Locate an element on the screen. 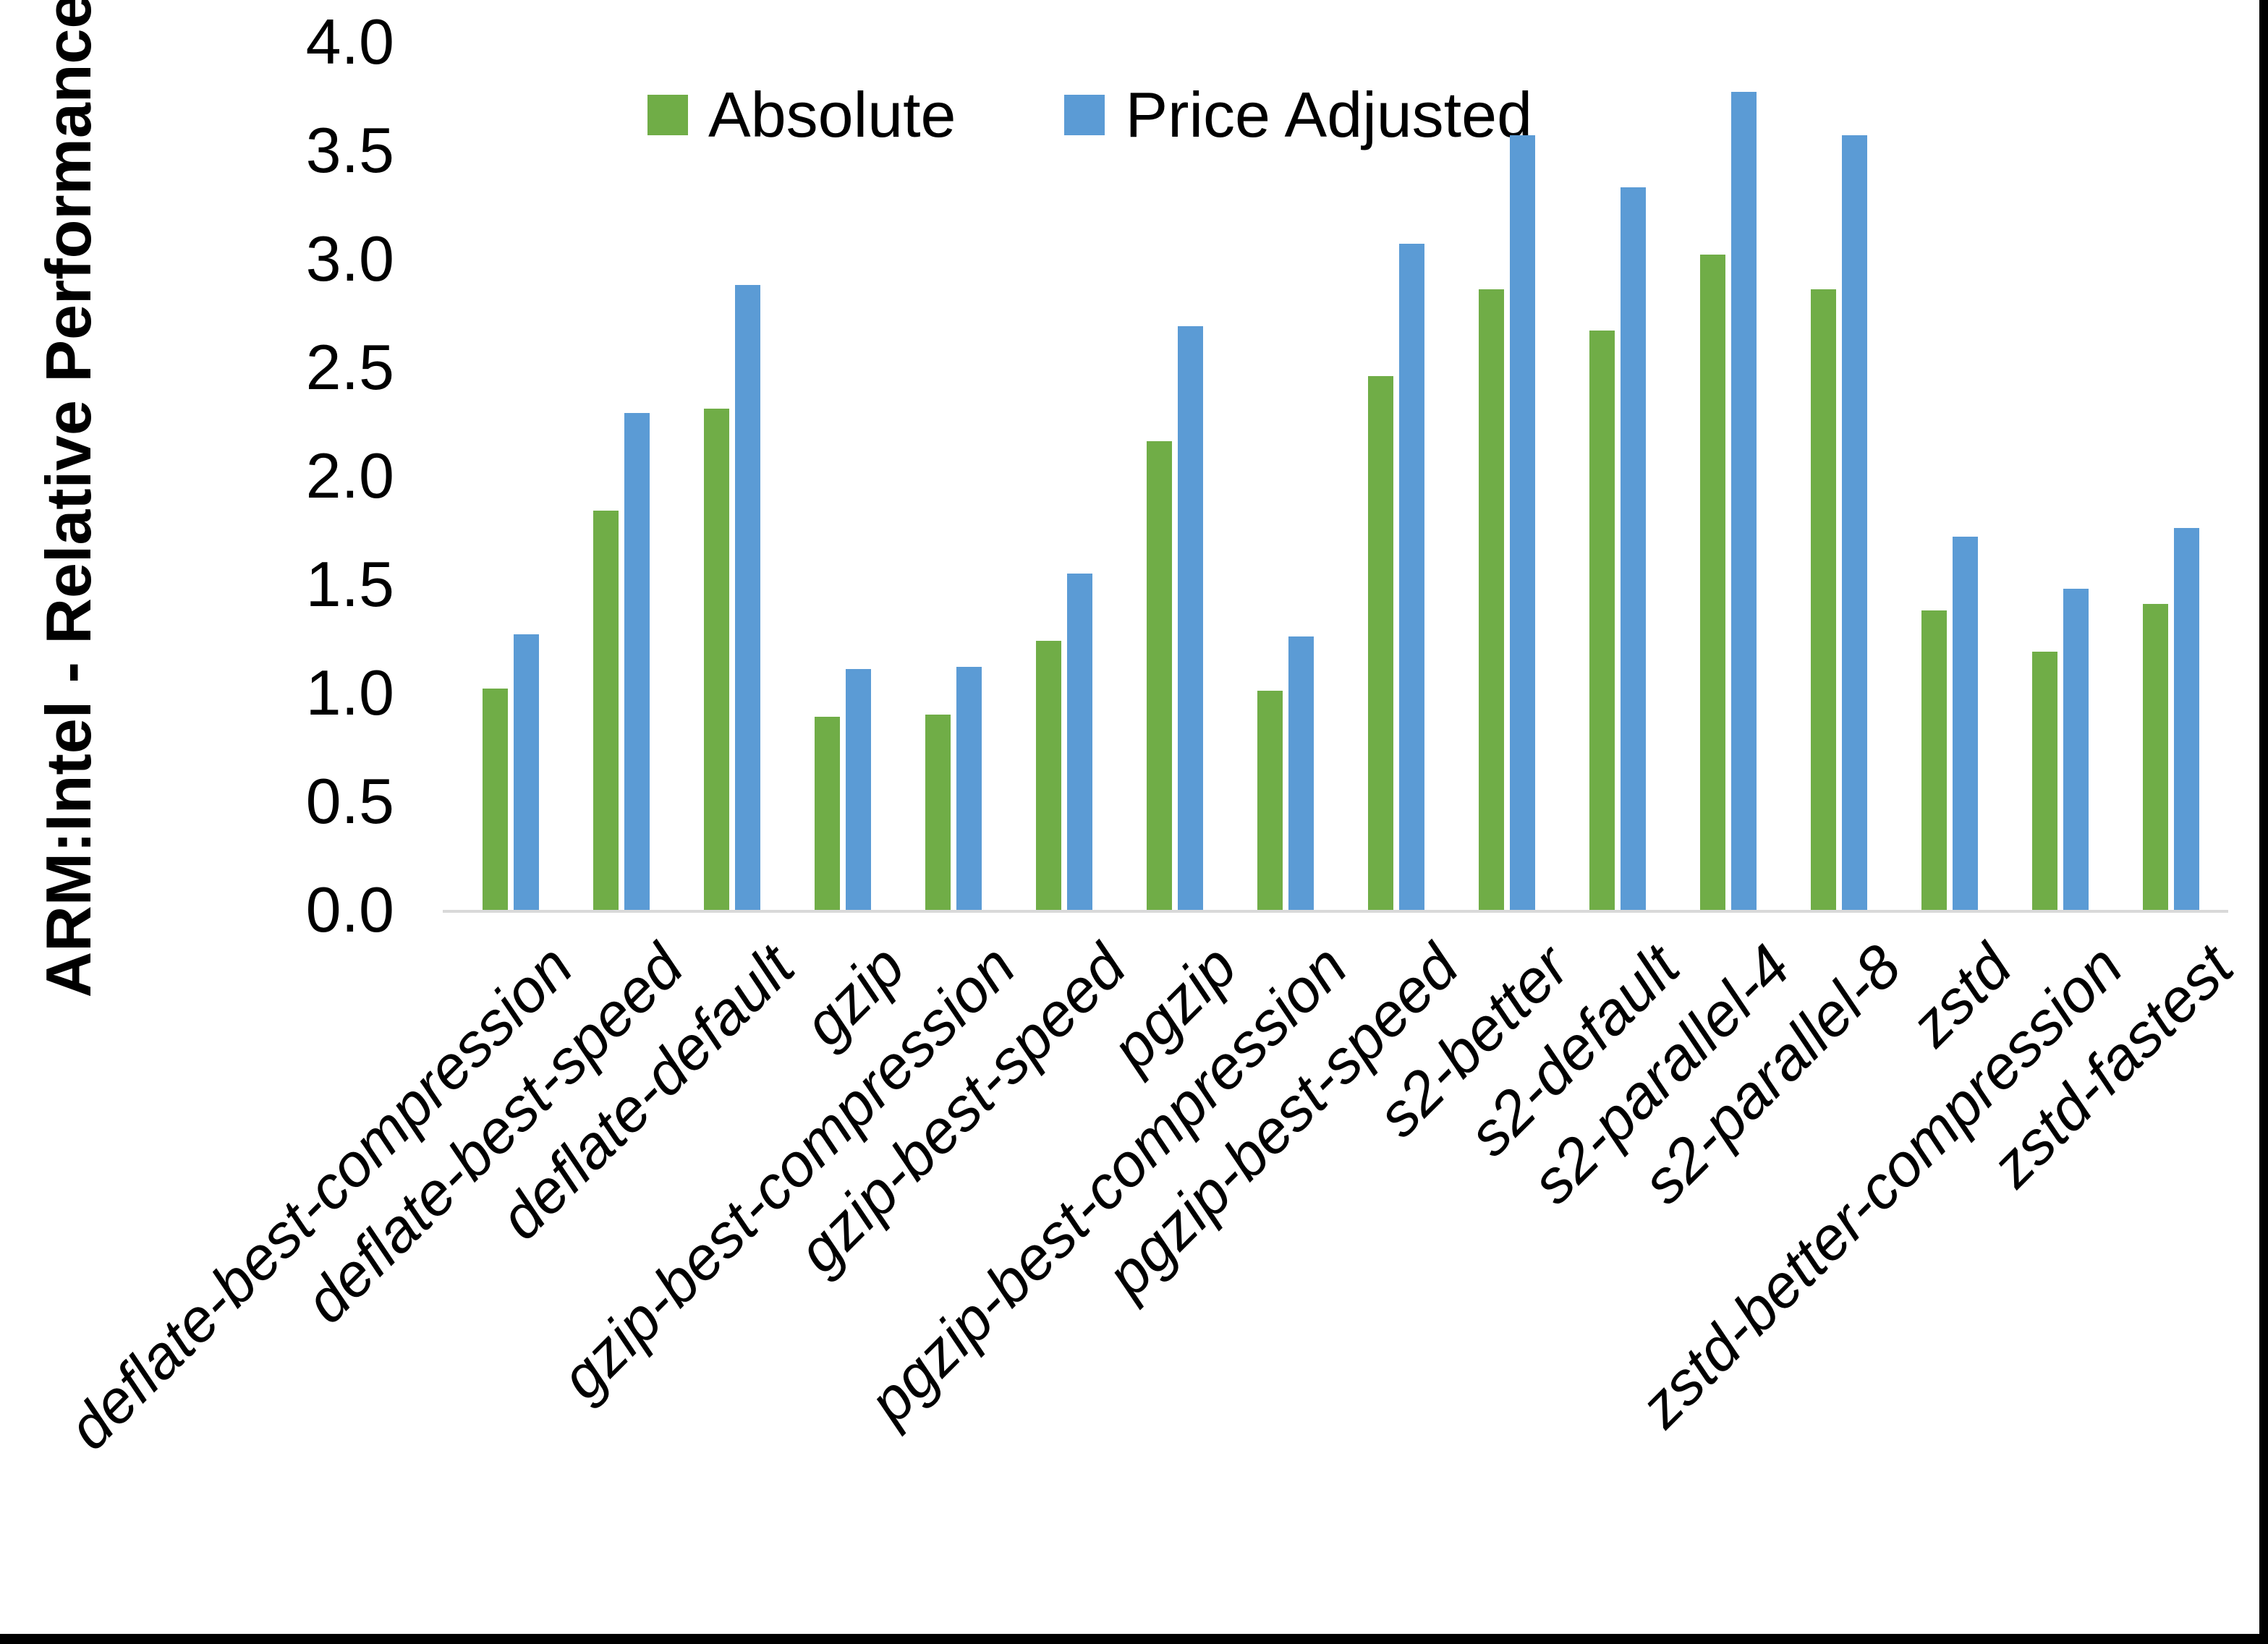  bar-absolute-deflate-best-compression is located at coordinates (496, 799).